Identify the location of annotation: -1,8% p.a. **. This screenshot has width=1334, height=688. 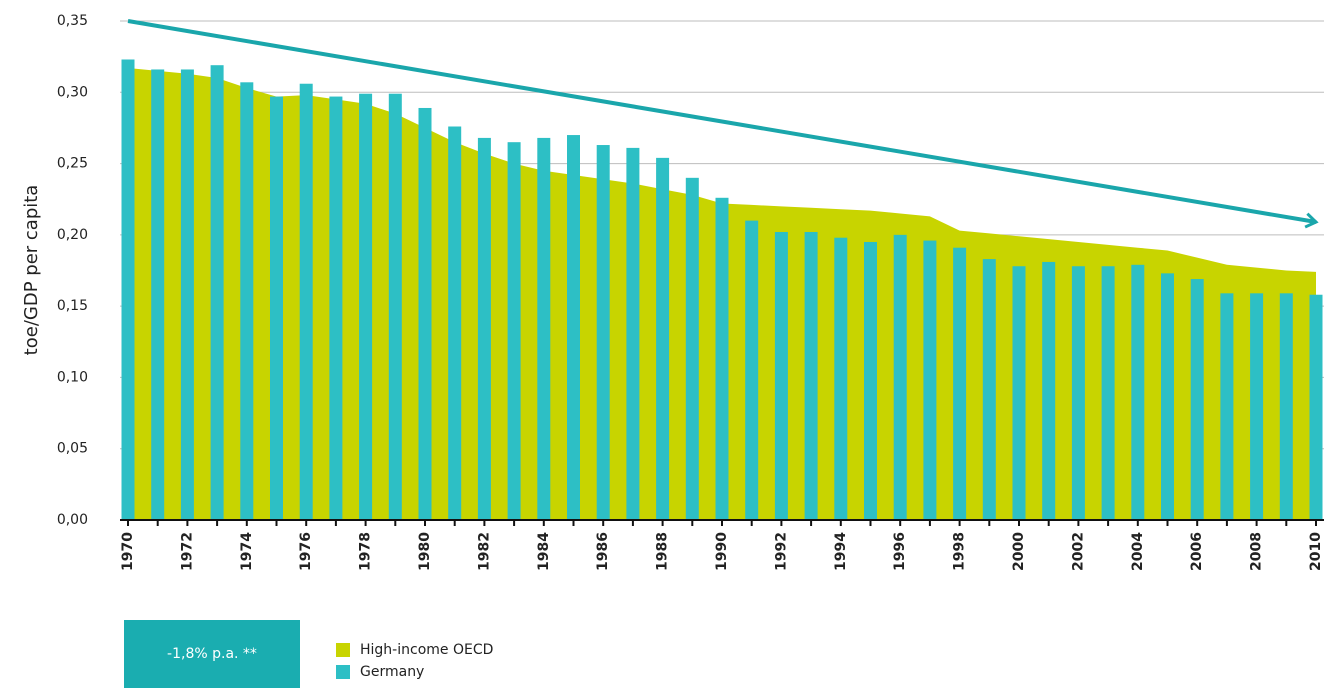
(212, 654).